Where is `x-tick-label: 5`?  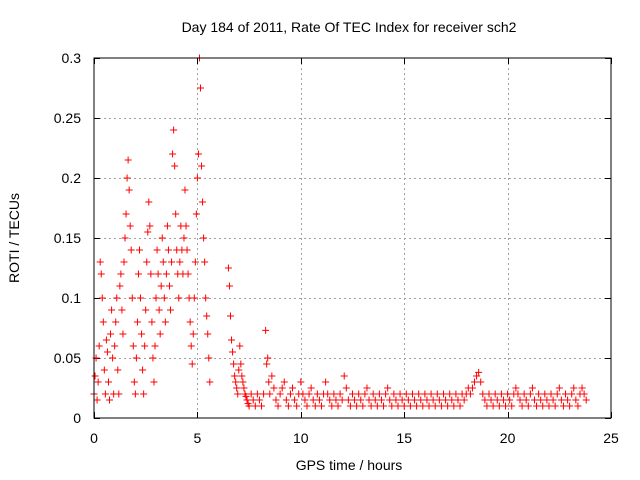 x-tick-label: 5 is located at coordinates (198, 438).